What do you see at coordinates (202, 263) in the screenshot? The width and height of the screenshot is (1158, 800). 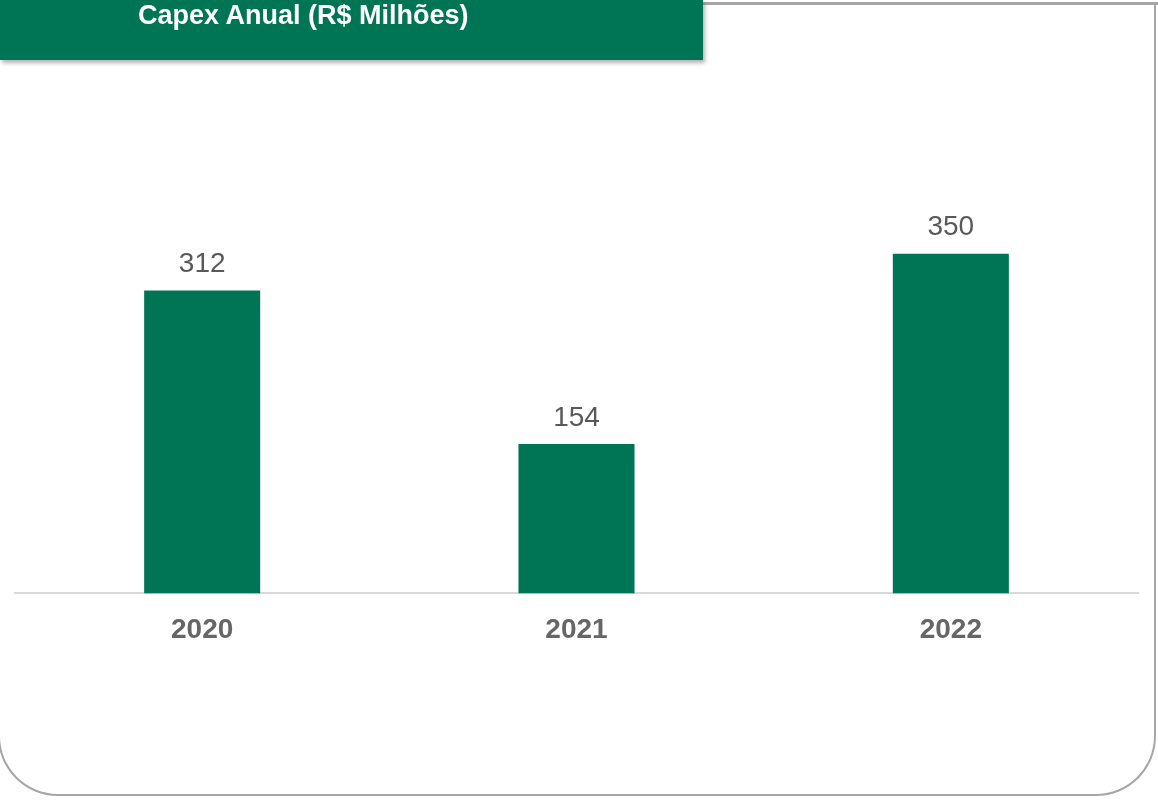 I see `data-label: 312` at bounding box center [202, 263].